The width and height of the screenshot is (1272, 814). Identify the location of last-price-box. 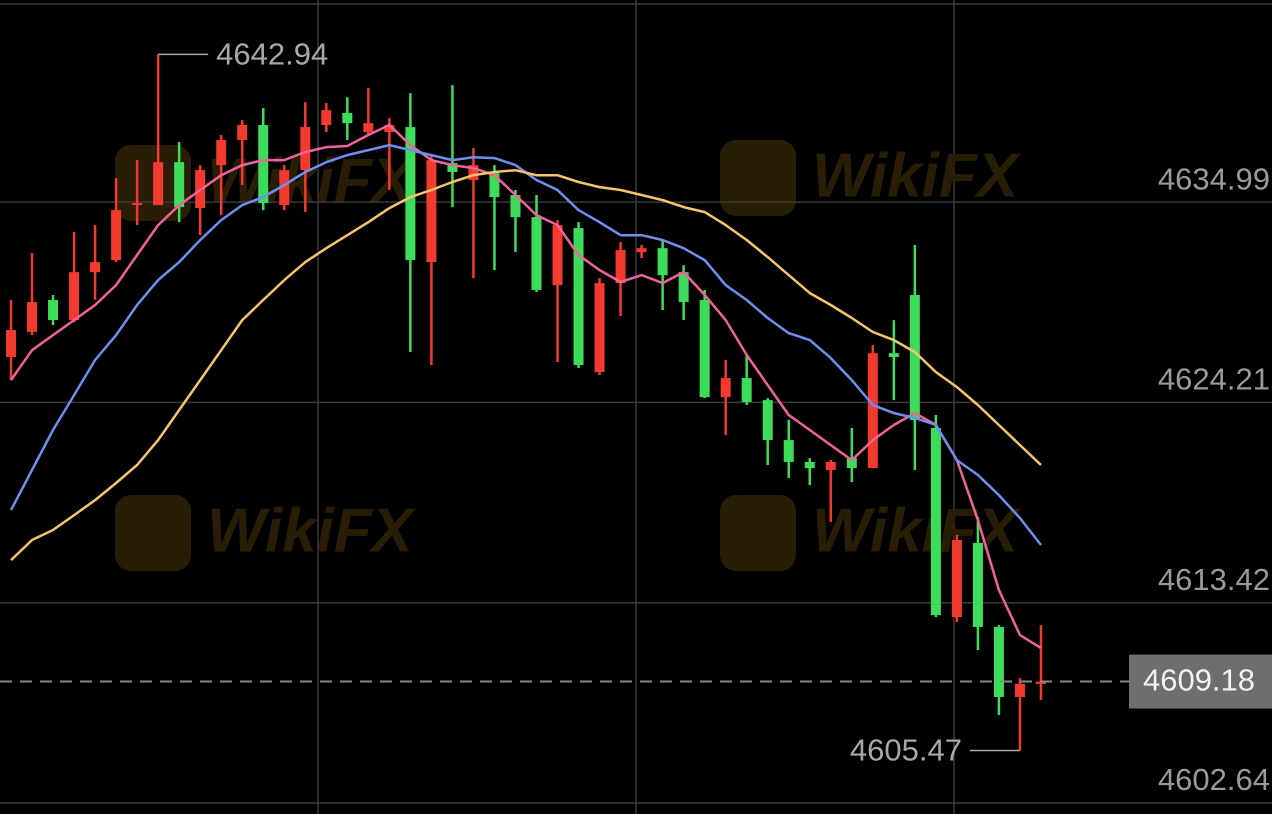
(1200, 681).